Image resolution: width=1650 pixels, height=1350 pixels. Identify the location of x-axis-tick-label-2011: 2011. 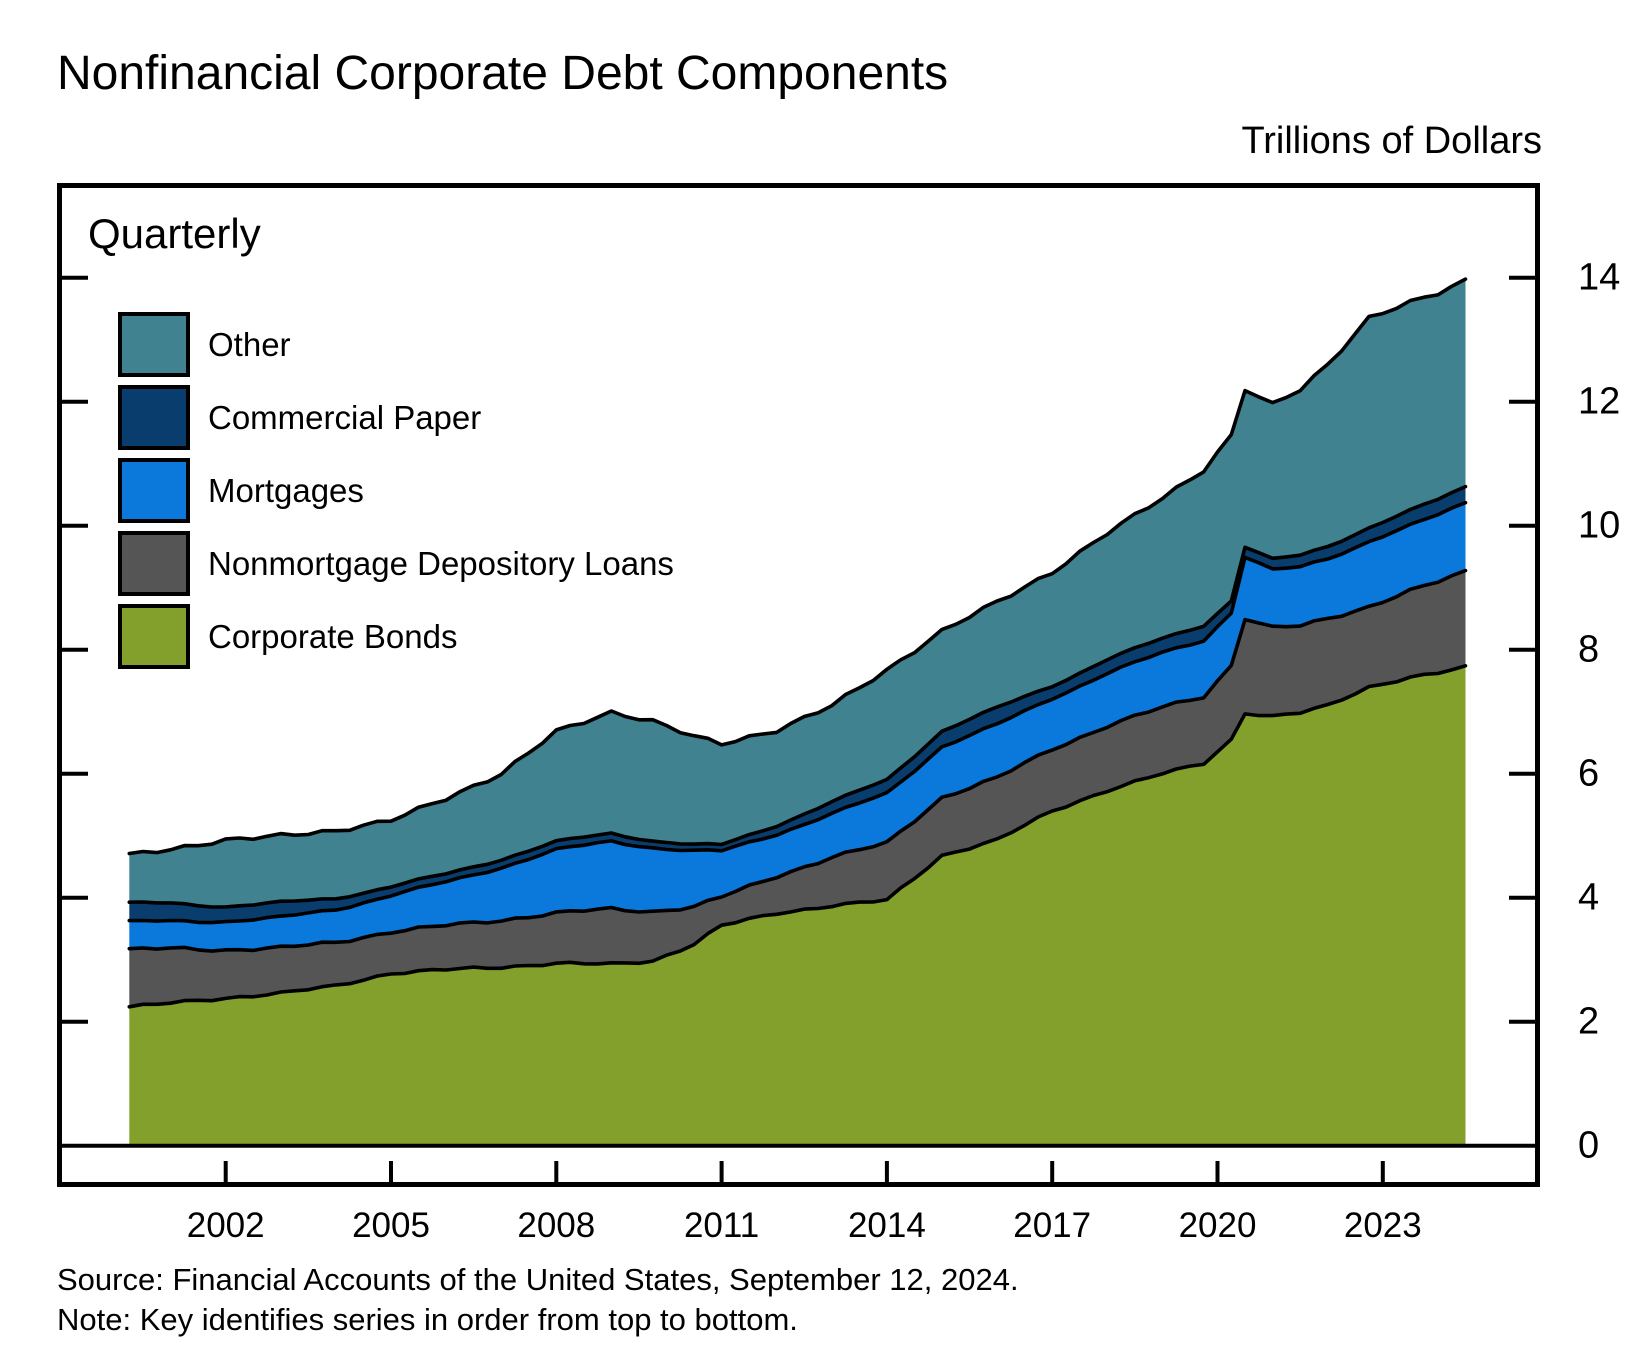
(721, 1225).